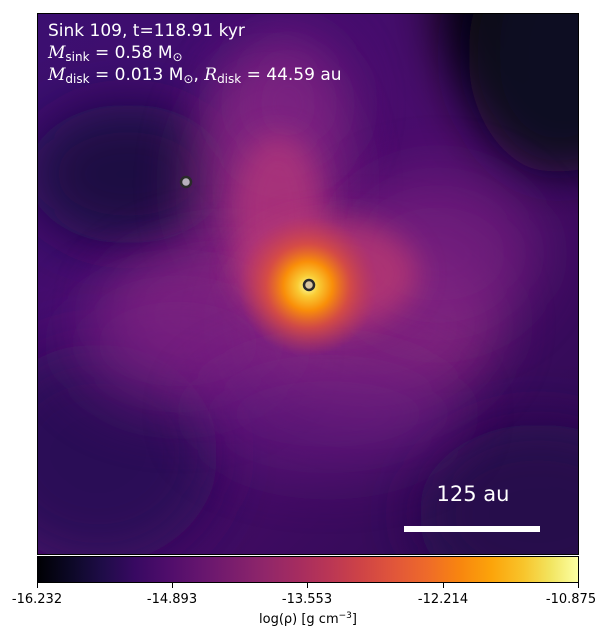  Describe the element at coordinates (77, 79) in the screenshot. I see `disk-mass-subscript: disk` at that location.